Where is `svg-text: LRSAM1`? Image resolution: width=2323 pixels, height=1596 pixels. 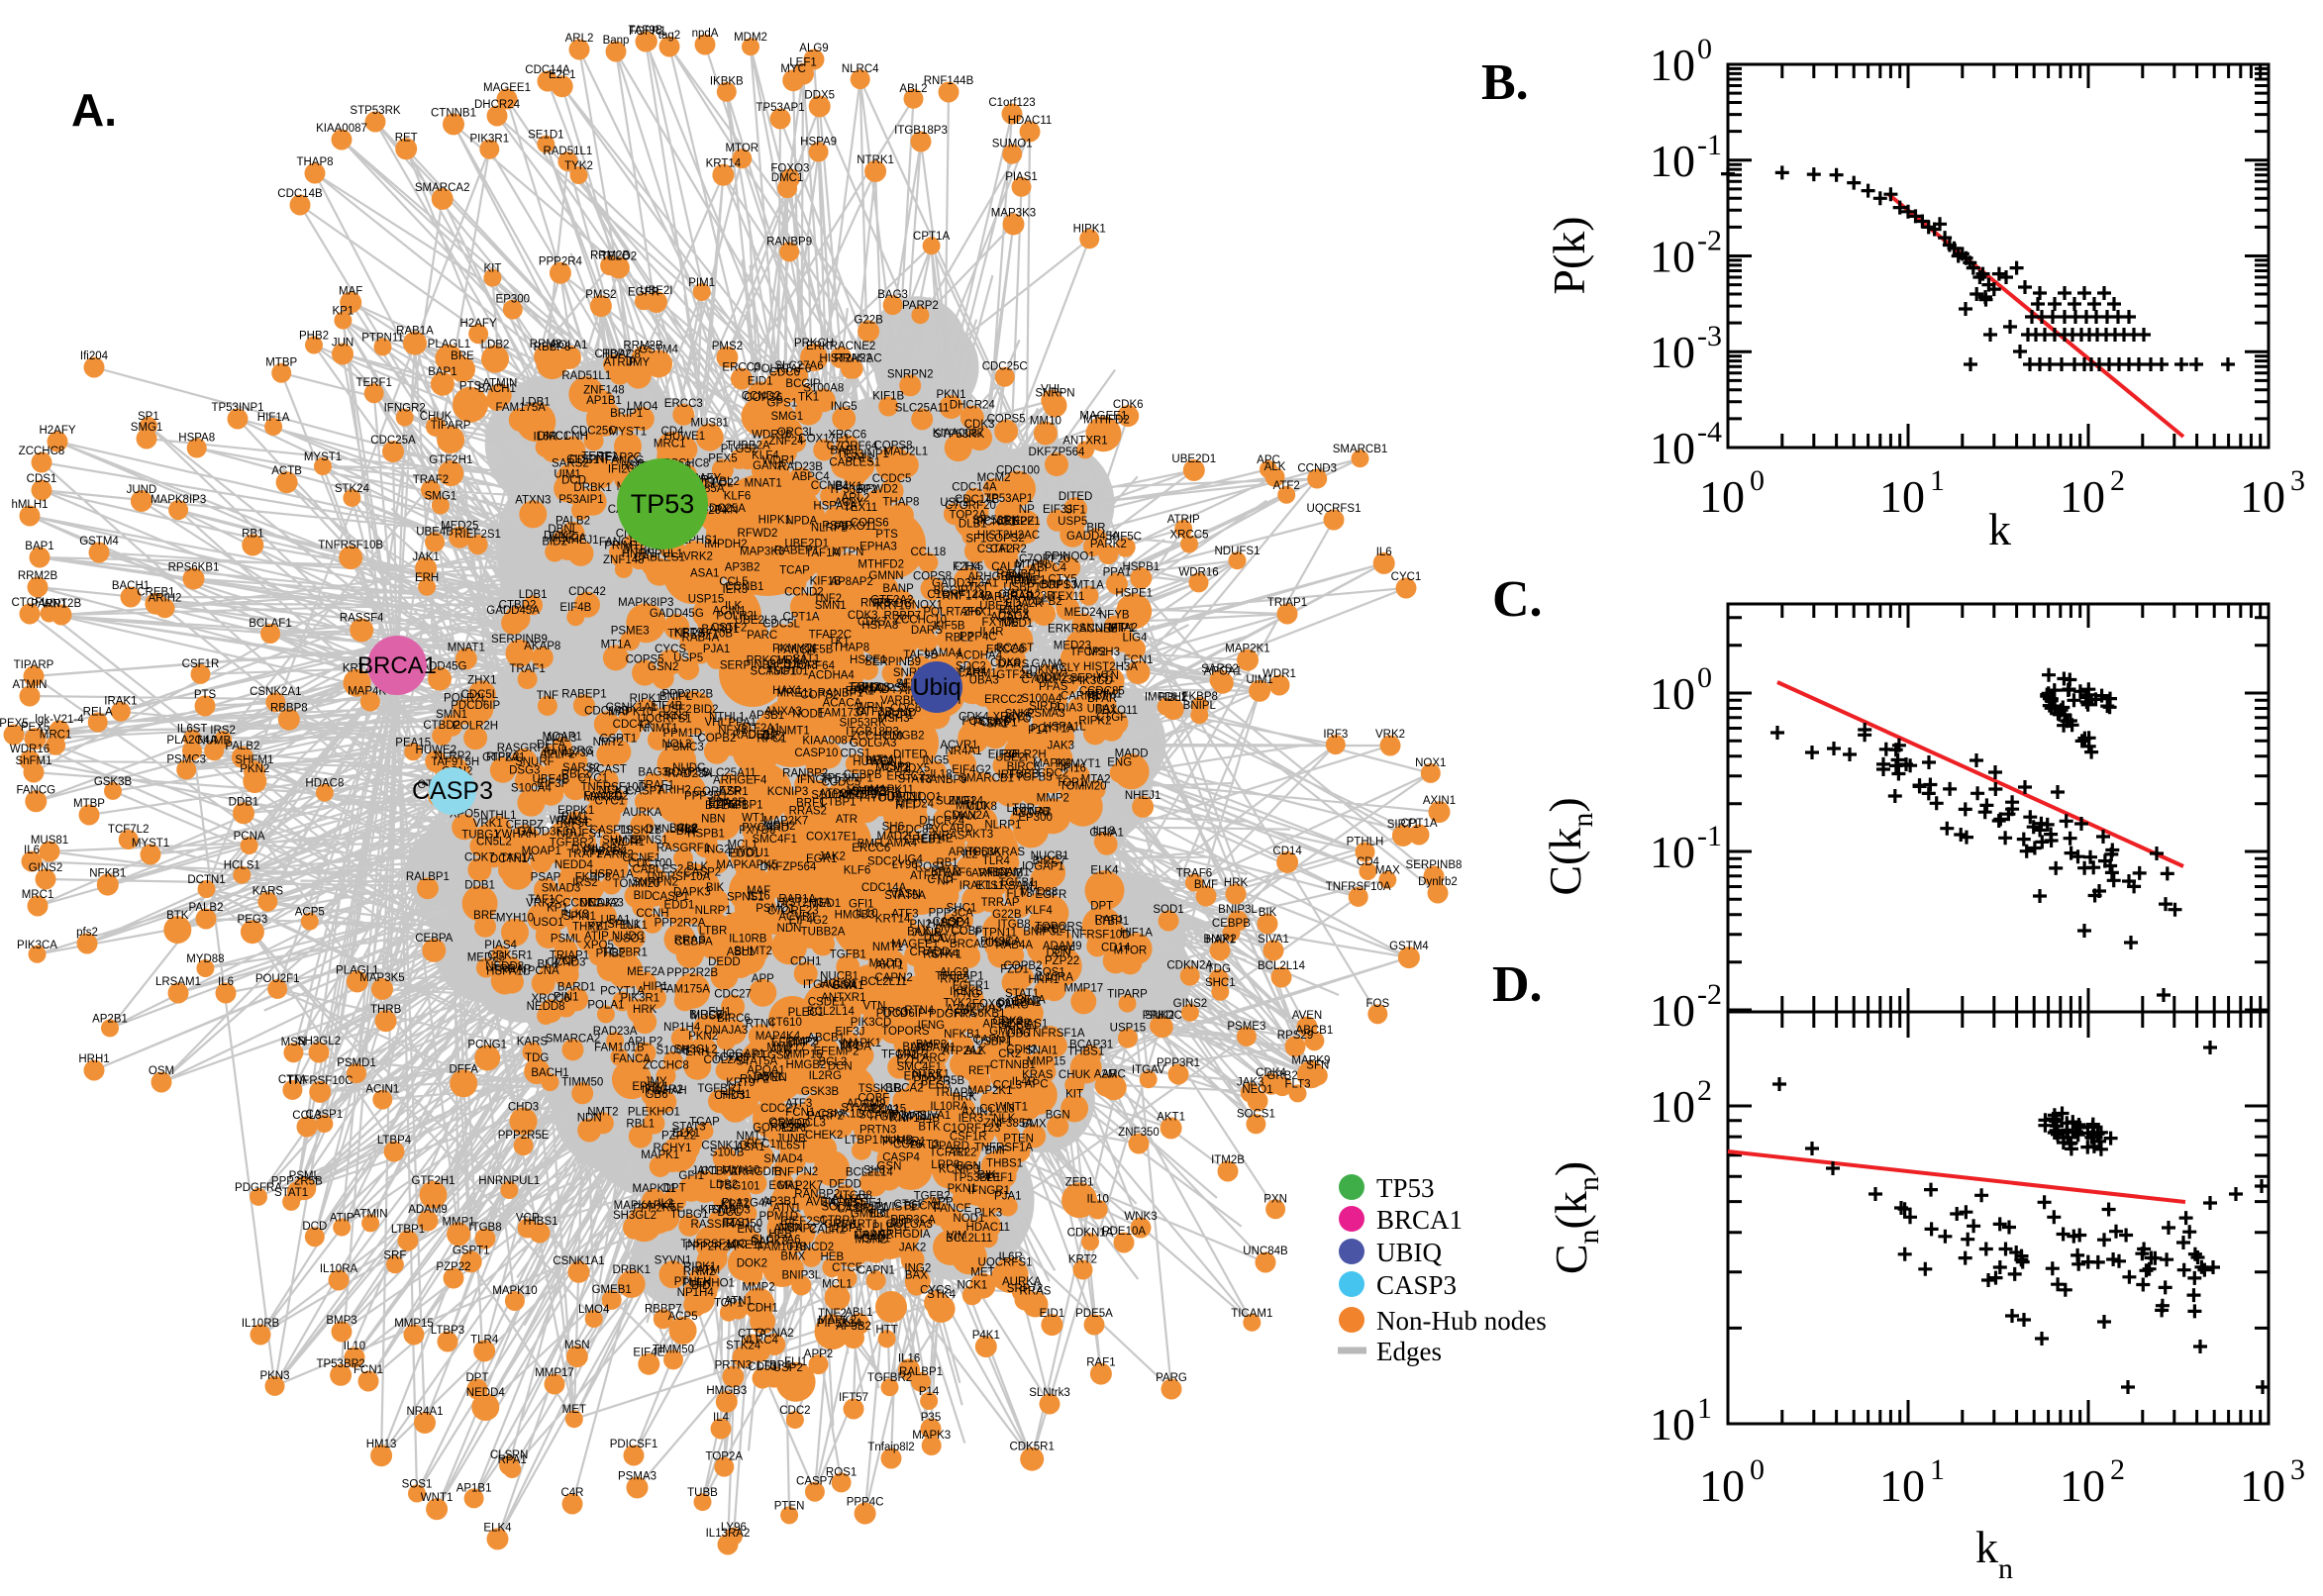
svg-text: LRSAM1 is located at coordinates (178, 982).